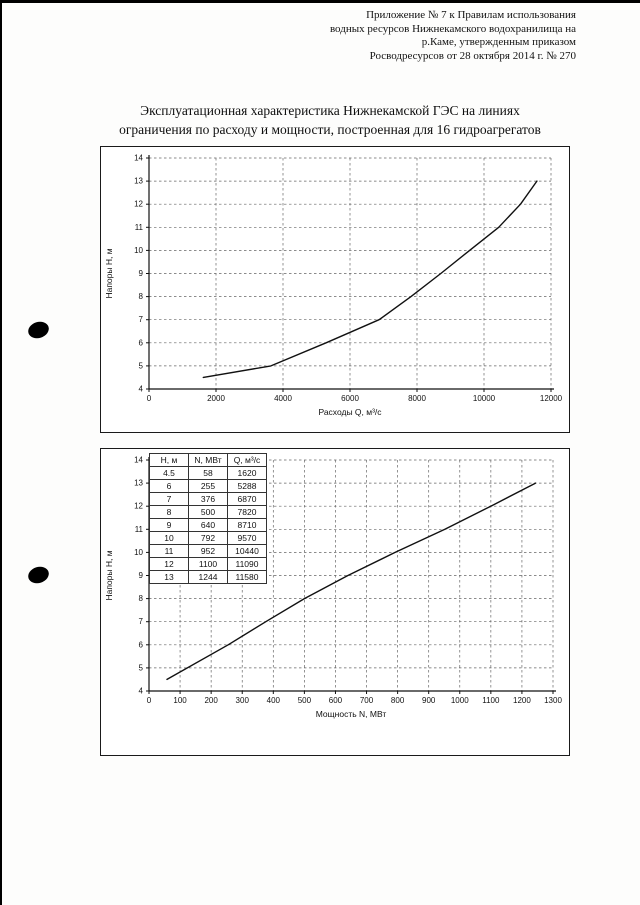 The height and width of the screenshot is (905, 640). Describe the element at coordinates (169, 473) in the screenshot. I see `table-cell: 4.5` at that location.